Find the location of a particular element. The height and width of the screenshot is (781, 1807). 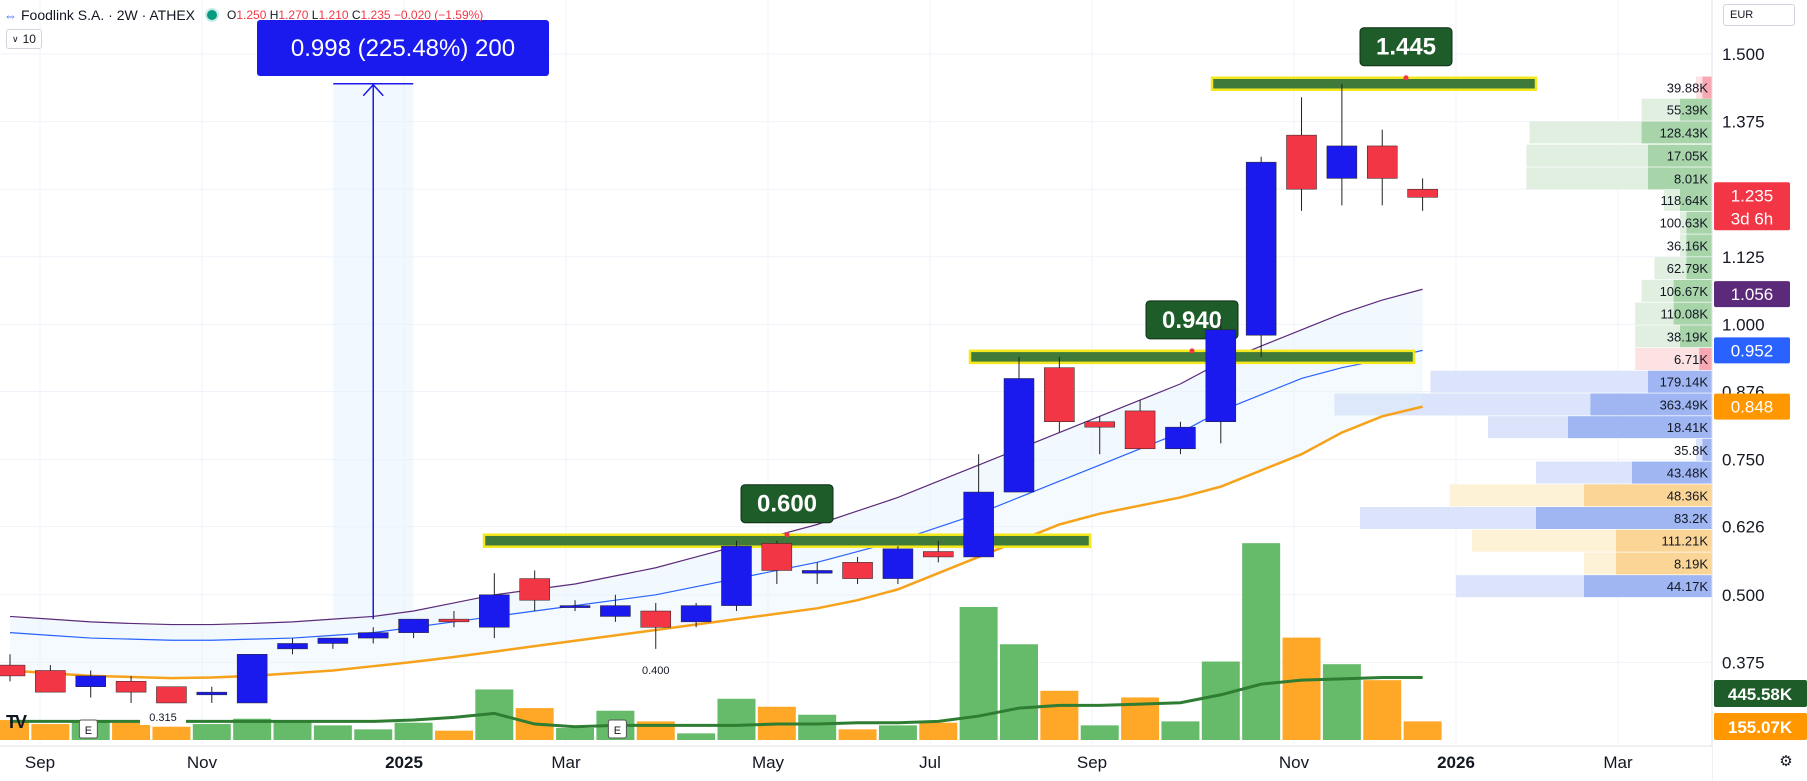

compare-arrows-icon: ⇔ is located at coordinates (10, 15).